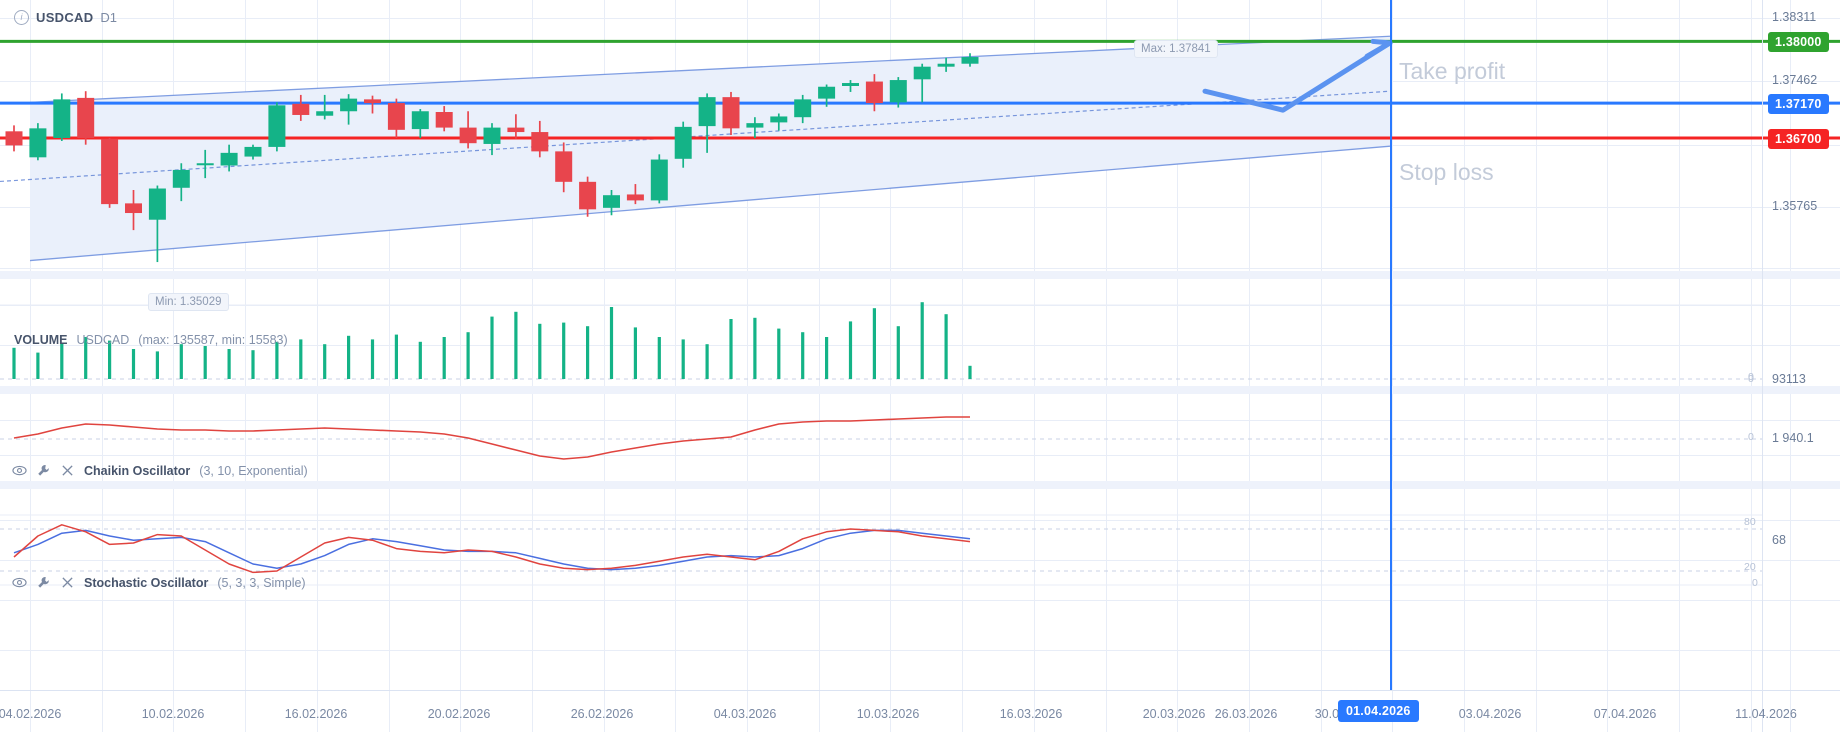 The image size is (1840, 732). Describe the element at coordinates (1176, 49) in the screenshot. I see `max-price-tag: Max: 1.37841` at that location.